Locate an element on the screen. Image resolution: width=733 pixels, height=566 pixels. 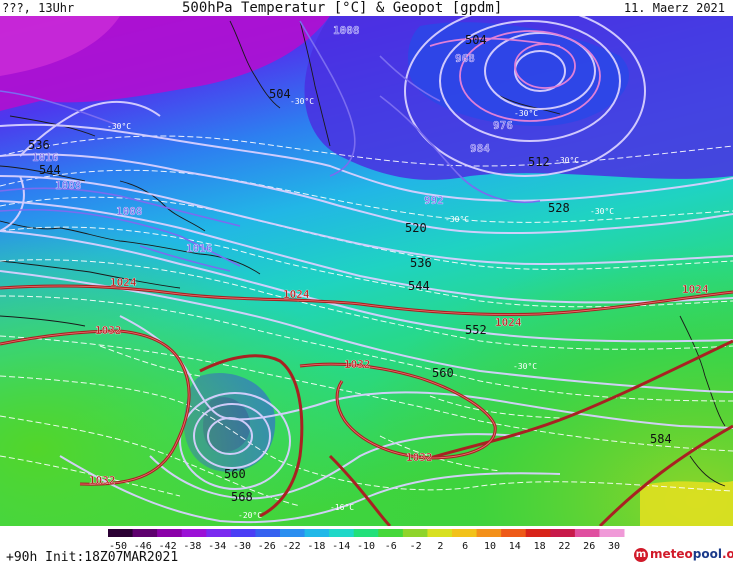
colorbar-tick-label: -6 is located at coordinates (391, 546).